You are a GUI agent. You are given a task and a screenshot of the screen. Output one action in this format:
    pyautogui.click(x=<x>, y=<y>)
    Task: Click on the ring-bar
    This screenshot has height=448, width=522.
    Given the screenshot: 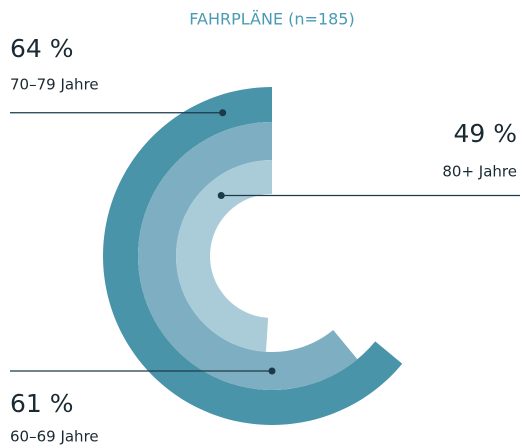 What is the action you would take?
    pyautogui.click(x=223, y=256)
    